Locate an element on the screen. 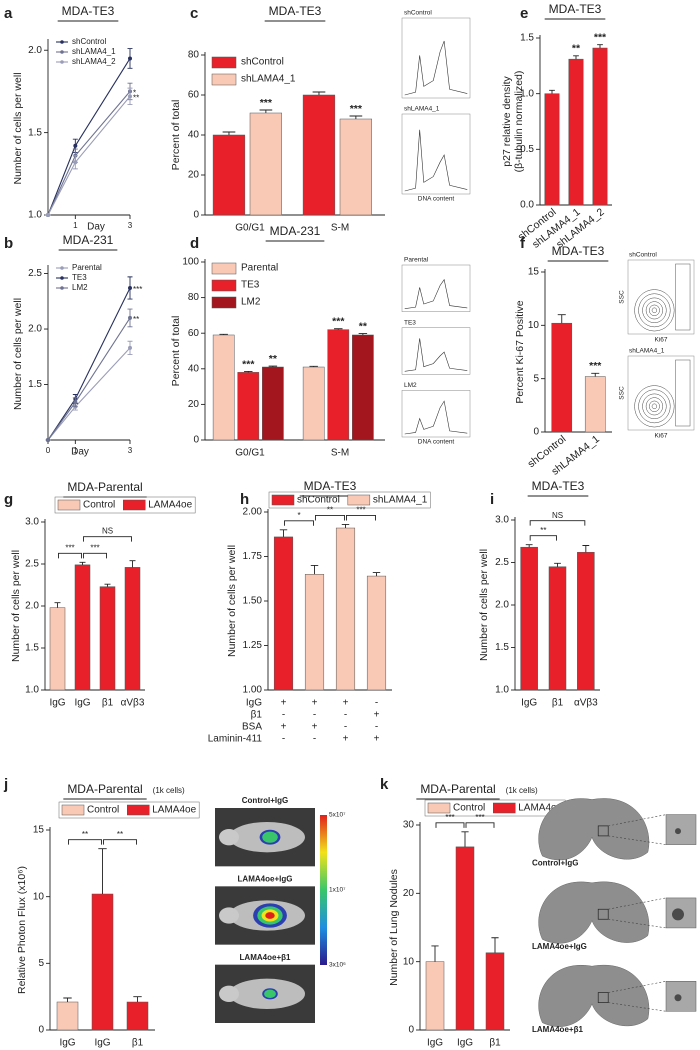  image-label: LAMA4oe+β1 is located at coordinates (557, 1029).